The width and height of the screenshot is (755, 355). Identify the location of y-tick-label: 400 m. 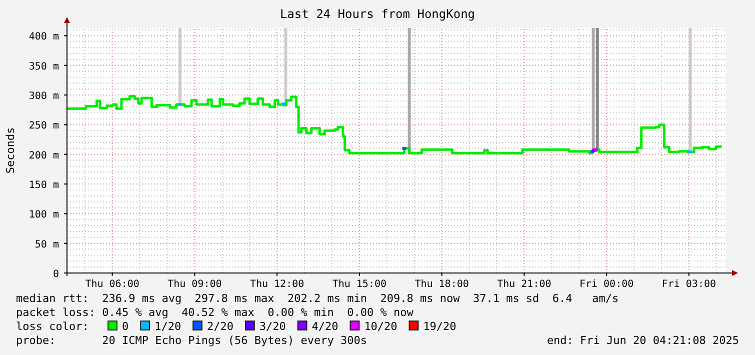
(43, 37).